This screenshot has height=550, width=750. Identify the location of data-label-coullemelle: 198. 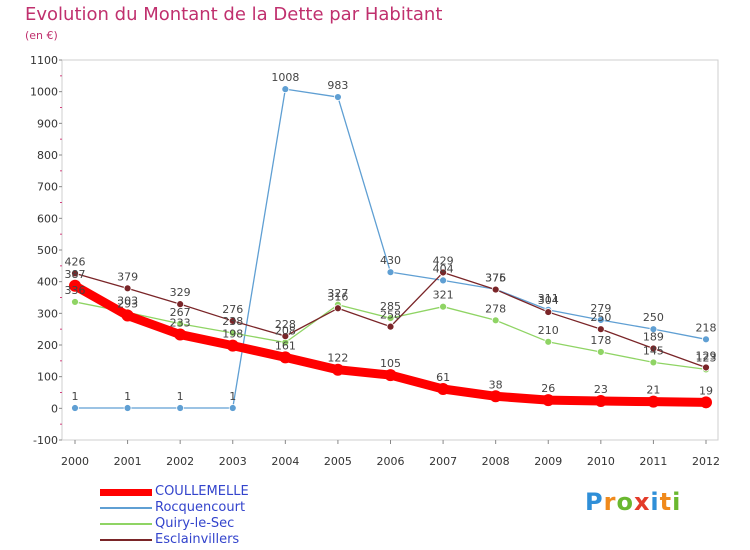
(232, 334).